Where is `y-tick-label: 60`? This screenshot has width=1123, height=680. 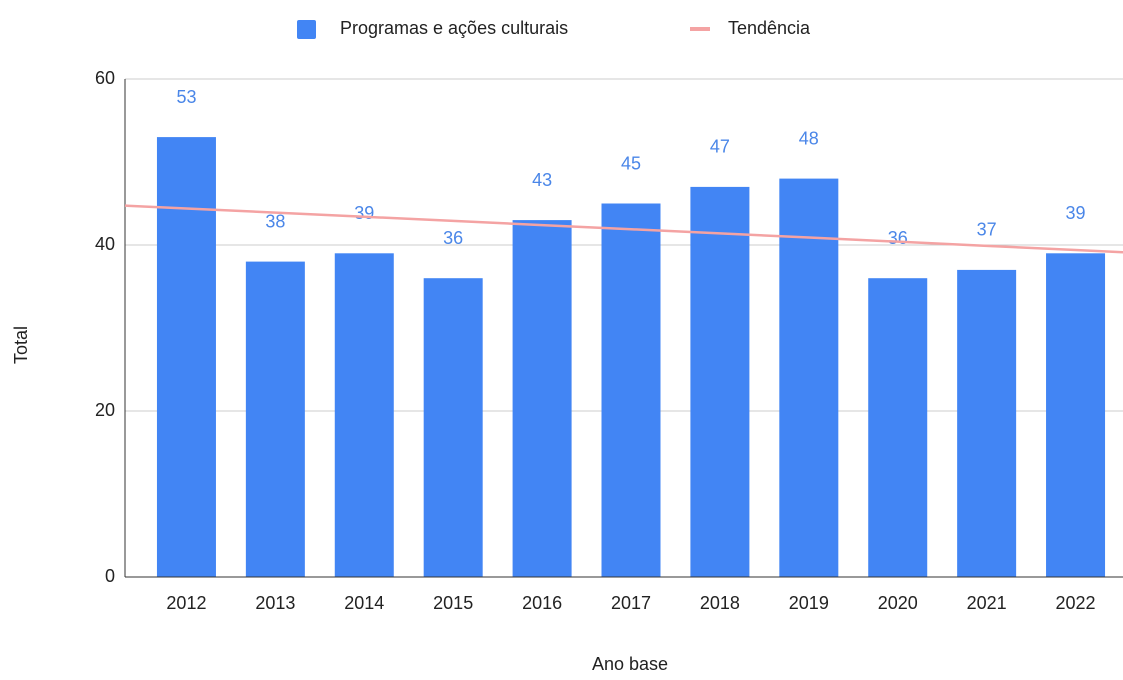 y-tick-label: 60 is located at coordinates (105, 78).